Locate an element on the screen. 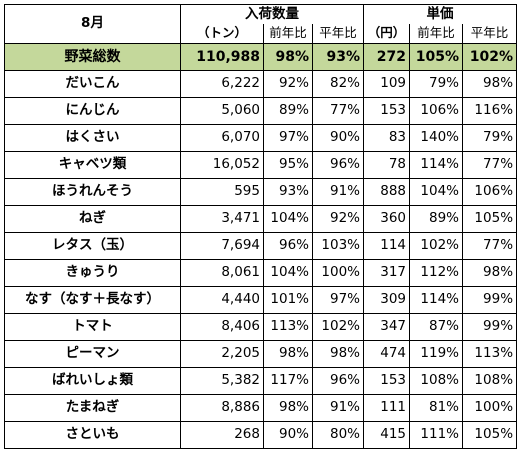 This screenshot has width=520, height=475. volume-normal-year: 96% is located at coordinates (338, 381).